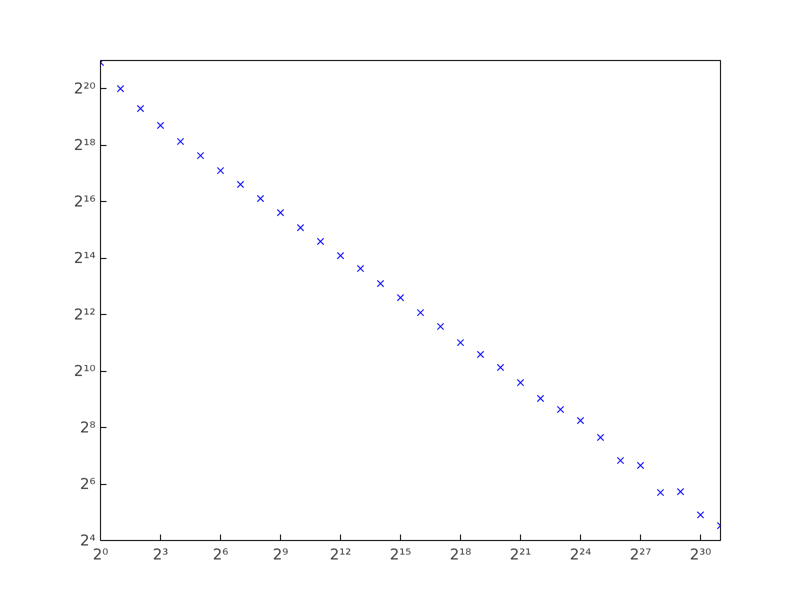  I want to click on y-tick-label: 2⁶, so click(88, 484).